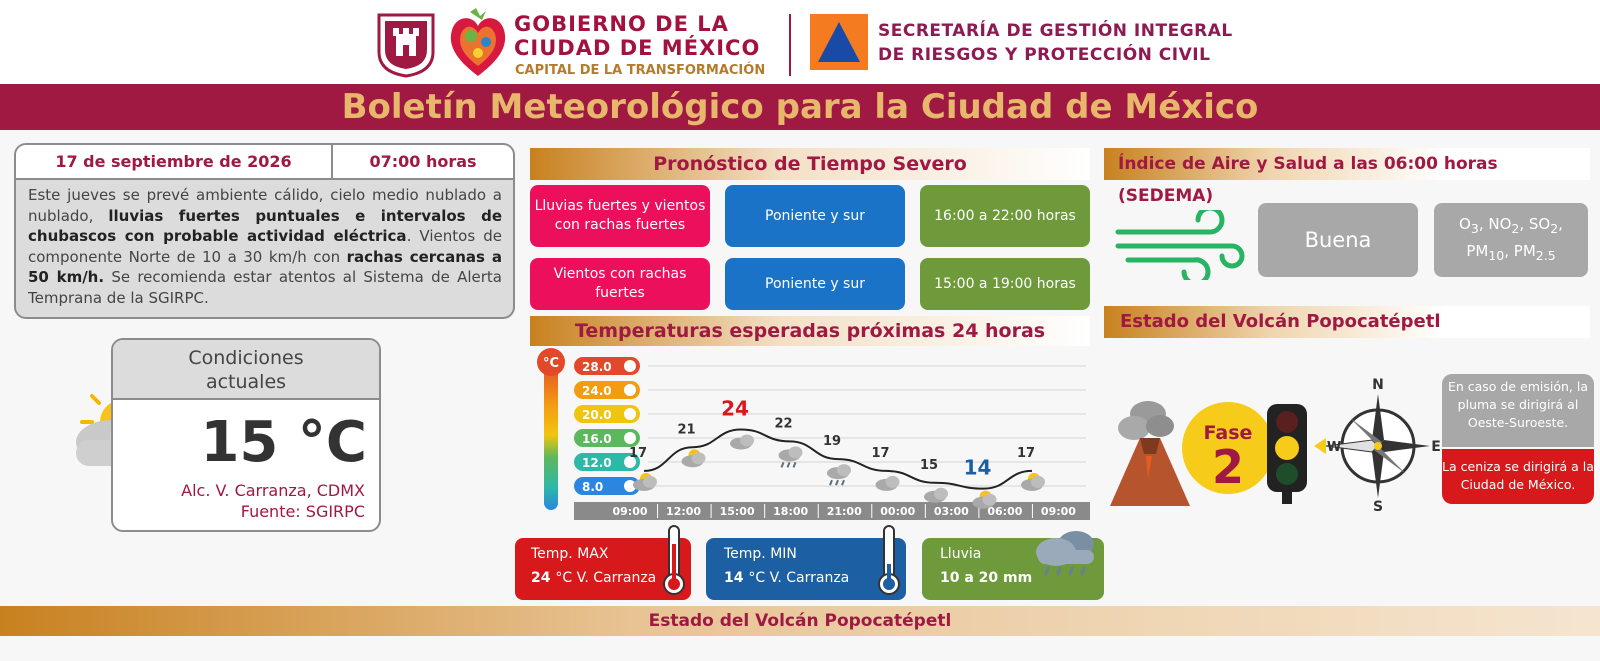 Image resolution: width=1600 pixels, height=661 pixels. I want to click on thermometer-scale: °C, so click(551, 429).